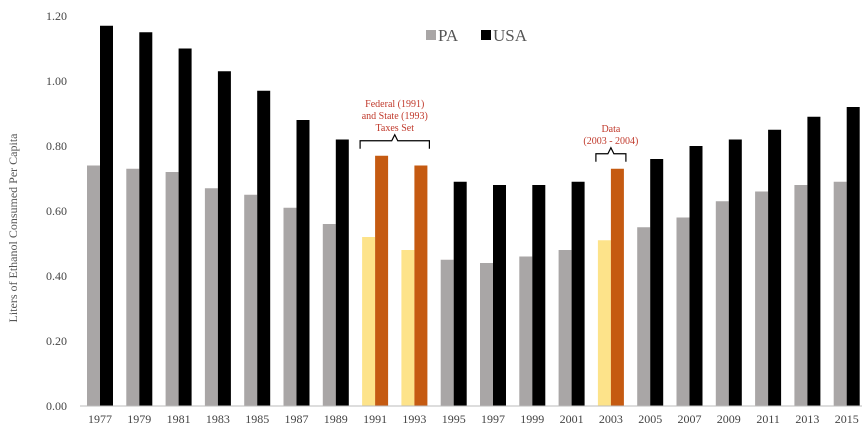 This screenshot has height=426, width=862. Describe the element at coordinates (342, 272) in the screenshot. I see `bar-usa-1989` at that location.